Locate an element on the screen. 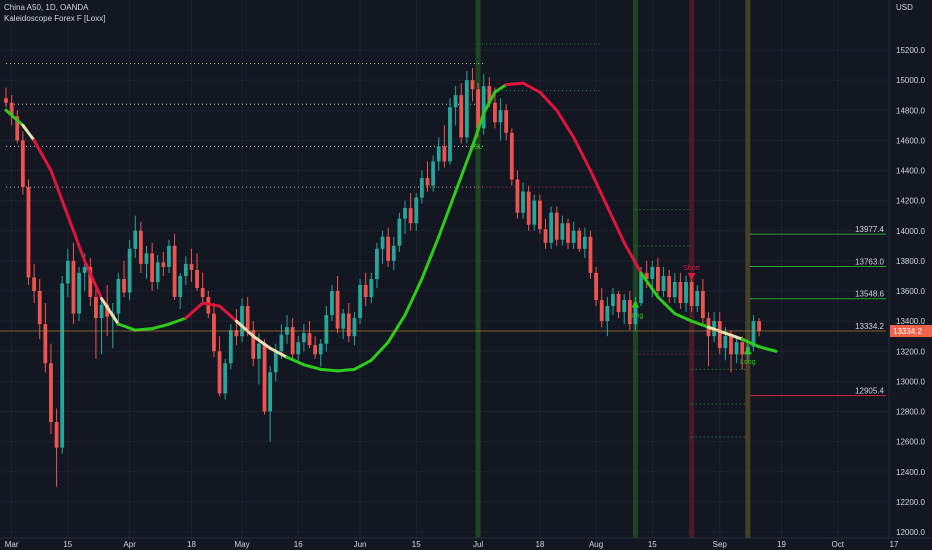 This screenshot has width=932, height=550. time-tick-label: May is located at coordinates (241, 544).